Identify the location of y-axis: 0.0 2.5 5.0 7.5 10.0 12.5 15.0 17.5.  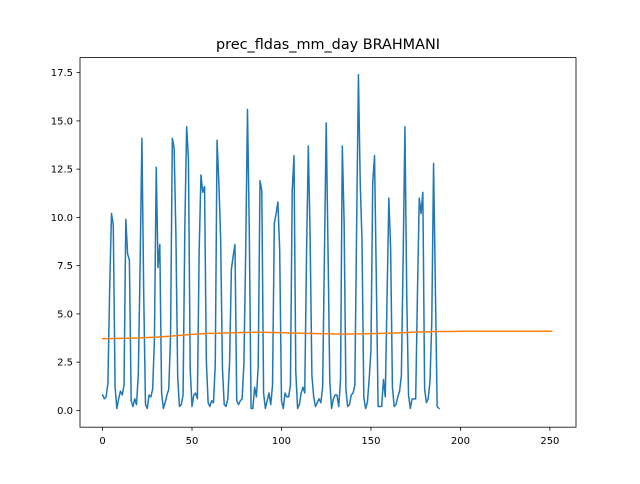
(65, 242).